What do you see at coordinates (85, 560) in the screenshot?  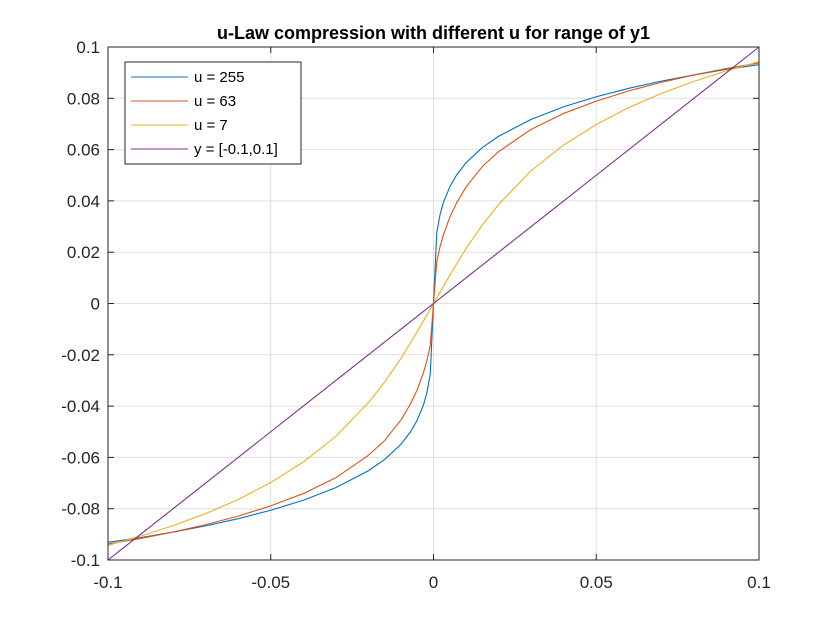 I see `y-tick-label: -0.1` at bounding box center [85, 560].